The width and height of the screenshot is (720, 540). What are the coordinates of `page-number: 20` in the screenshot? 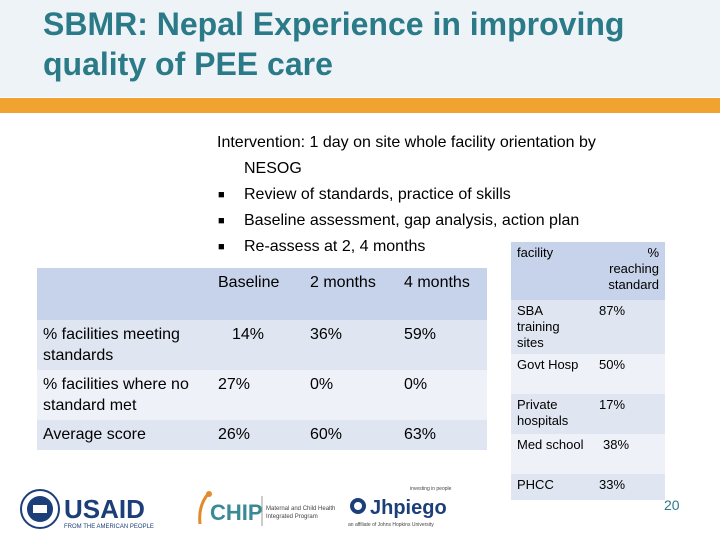 It's located at (672, 505).